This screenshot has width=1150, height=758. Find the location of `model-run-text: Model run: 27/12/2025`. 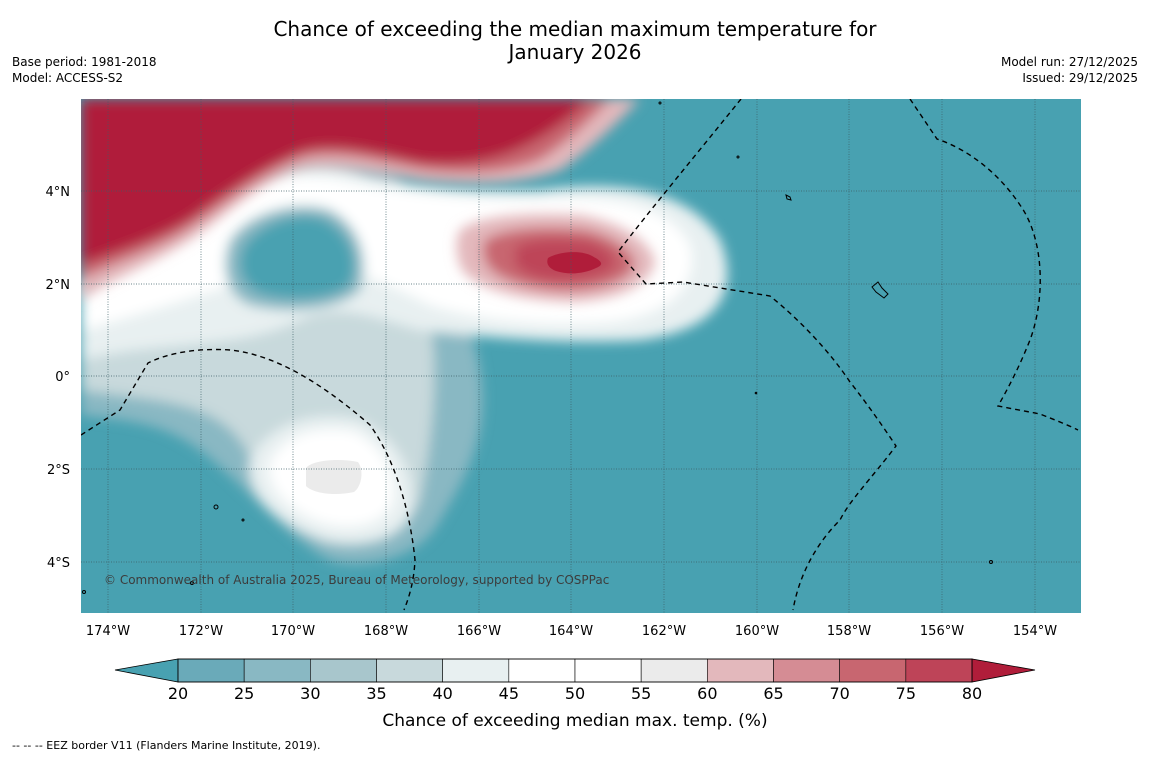

model-run-text: Model run: 27/12/2025 is located at coordinates (1069, 62).